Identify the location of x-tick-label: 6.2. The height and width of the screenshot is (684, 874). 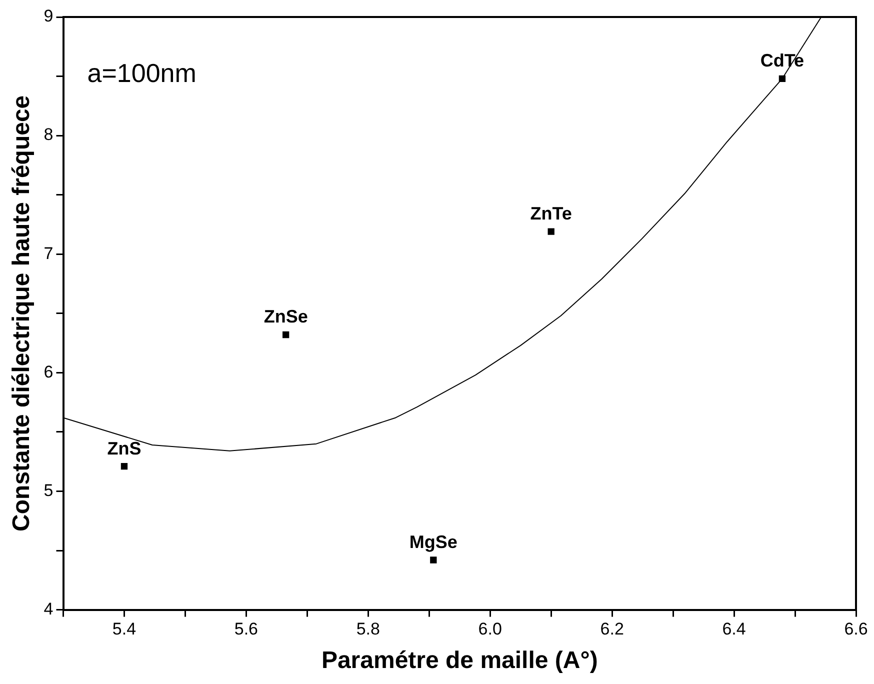
(612, 629).